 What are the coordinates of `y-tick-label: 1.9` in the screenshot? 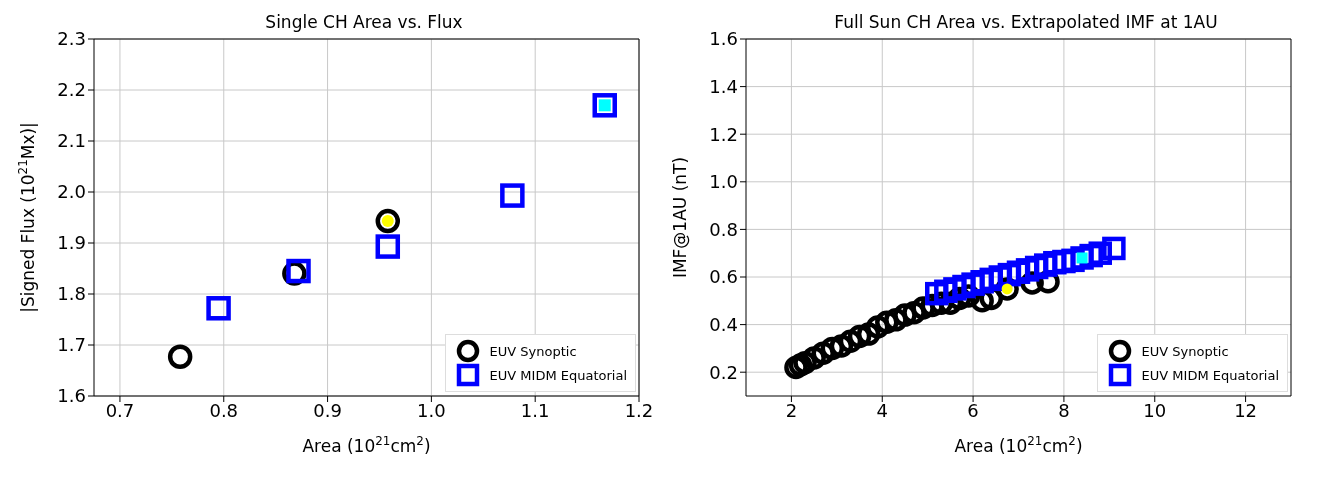 It's located at (71, 243).